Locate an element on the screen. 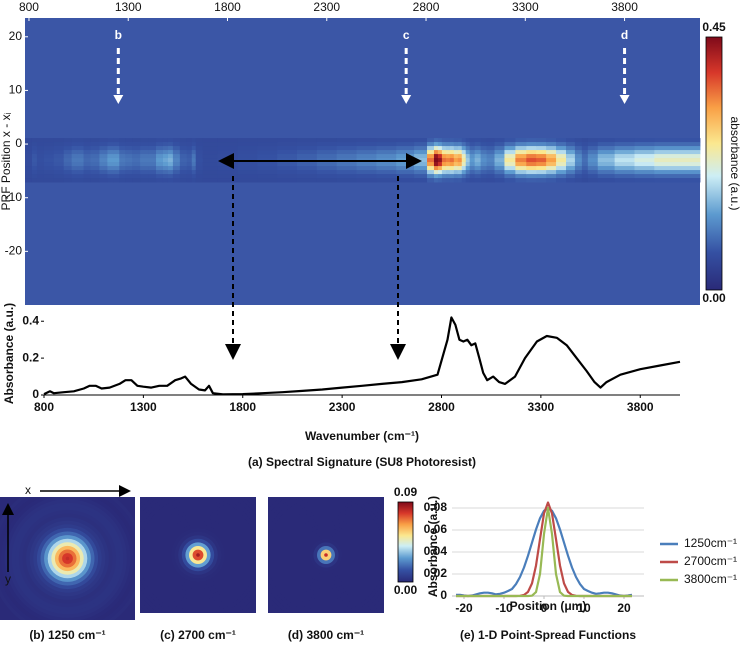 This screenshot has height=649, width=743. x-tick-label: -20 is located at coordinates (464, 608).